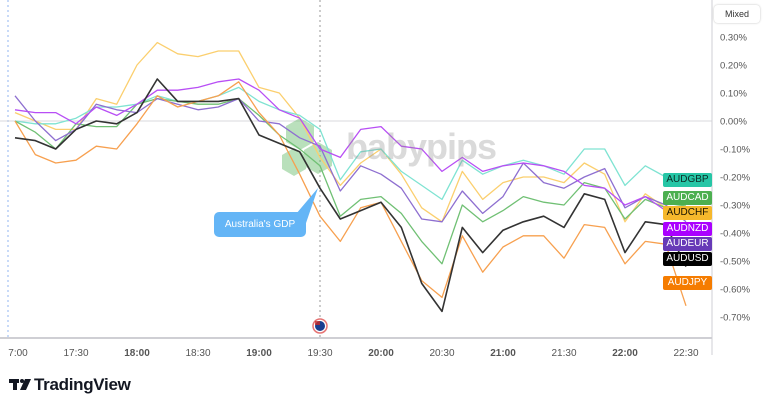  Describe the element at coordinates (441, 353) in the screenshot. I see `x-tick-label: 20:30` at that location.